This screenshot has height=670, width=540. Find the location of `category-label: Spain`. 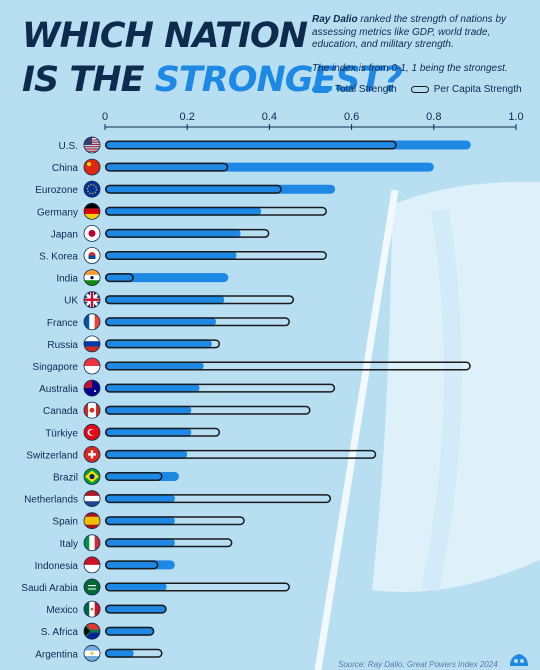

category-label: Spain is located at coordinates (65, 522).